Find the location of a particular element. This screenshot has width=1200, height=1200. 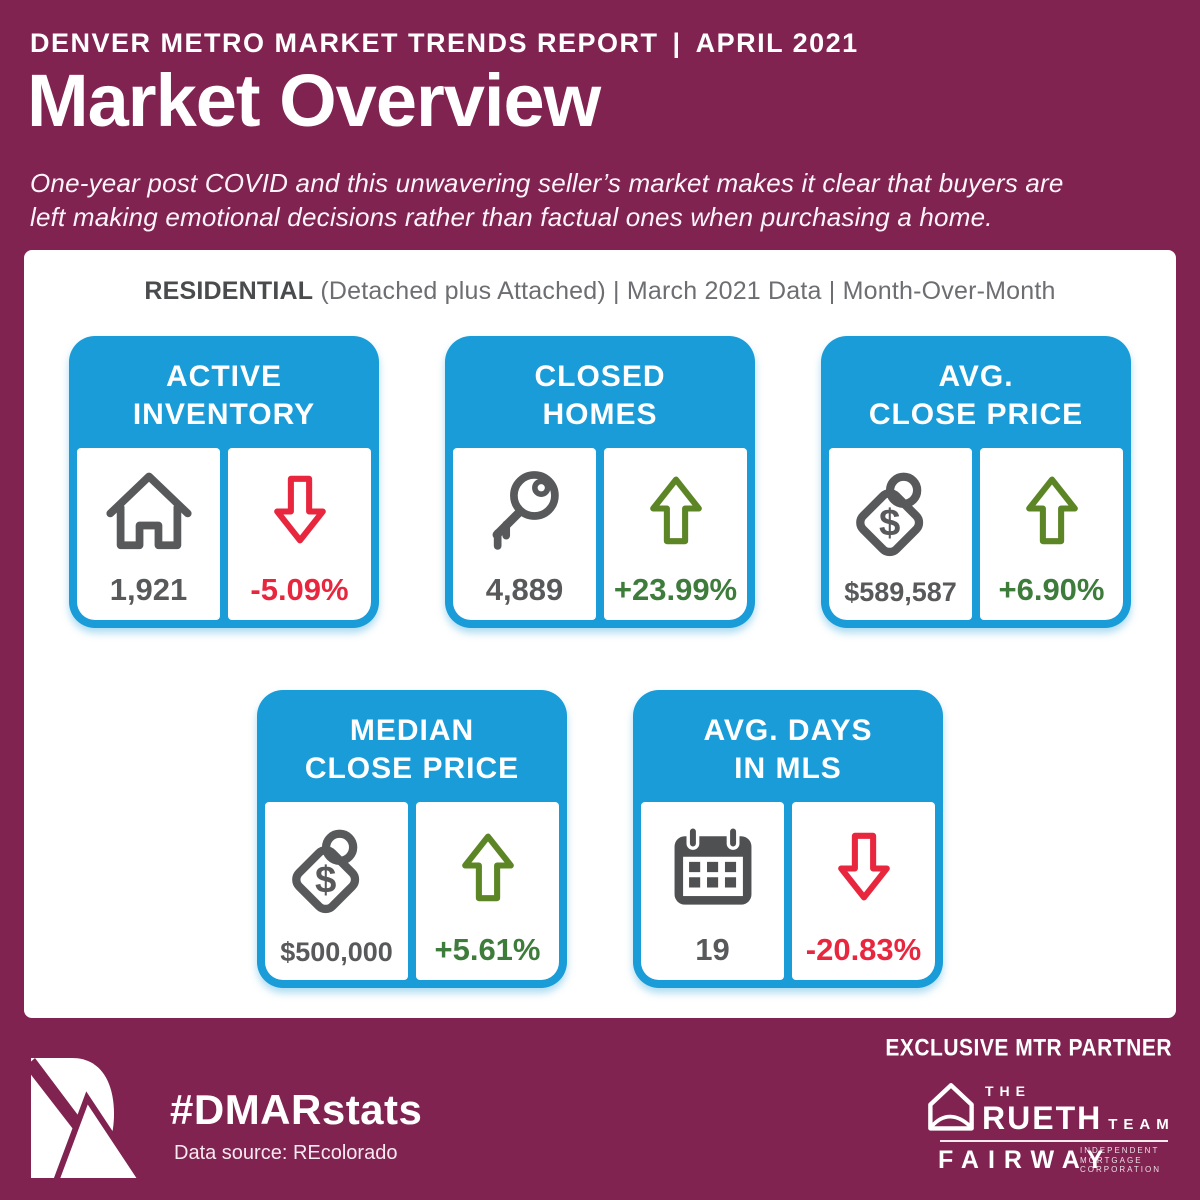

rueth-team-logo: THE RUETH TEAM is located at coordinates (1078, 1110).